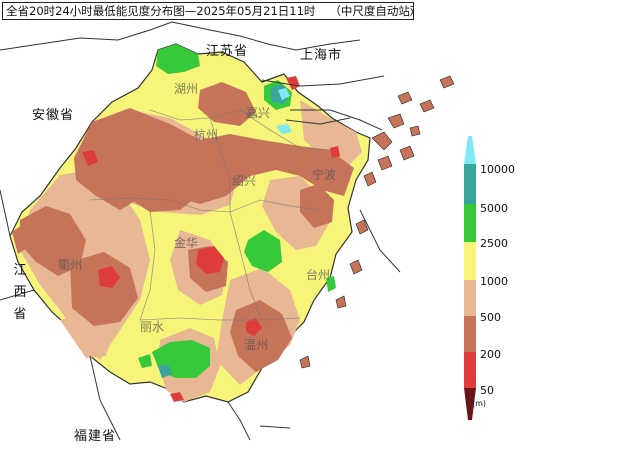 The height and width of the screenshot is (450, 640). I want to click on legend-color-lt50, so click(470, 404).